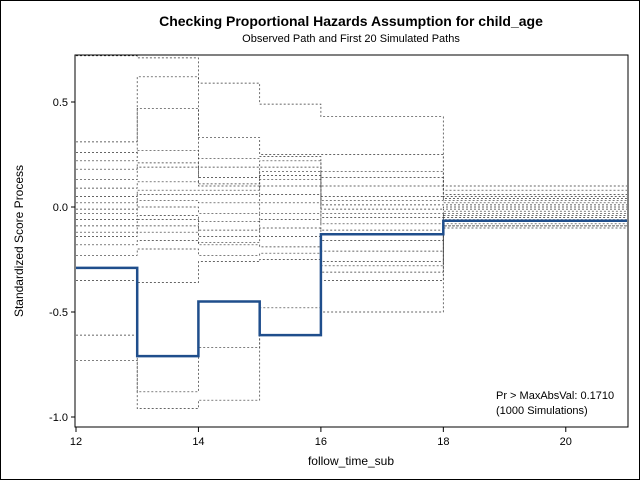 The image size is (640, 484). What do you see at coordinates (60, 208) in the screenshot?
I see `y-tick-label: 0.0` at bounding box center [60, 208].